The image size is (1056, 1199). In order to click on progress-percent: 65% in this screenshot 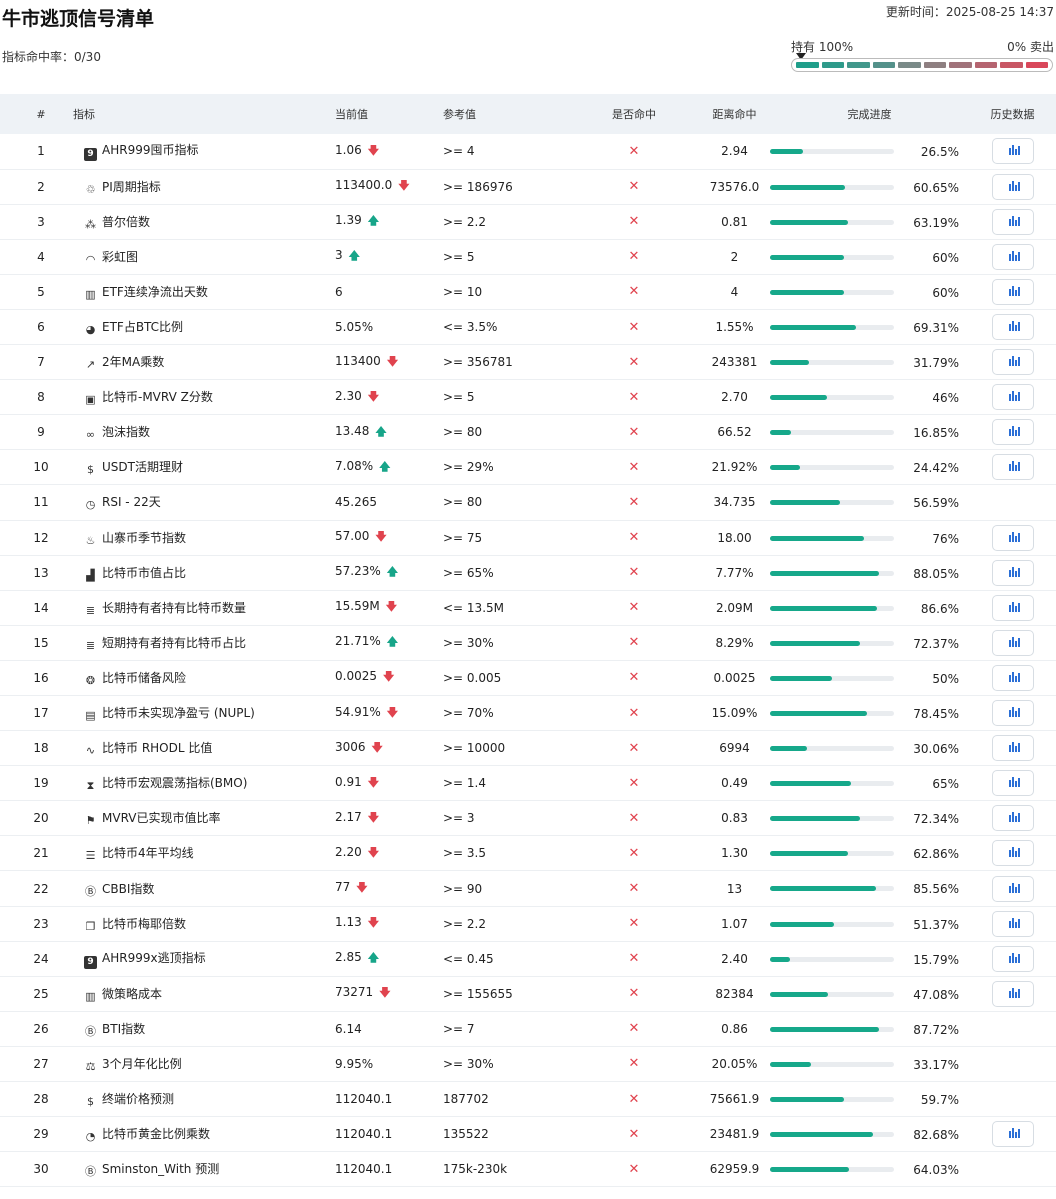, I will do `click(945, 784)`.